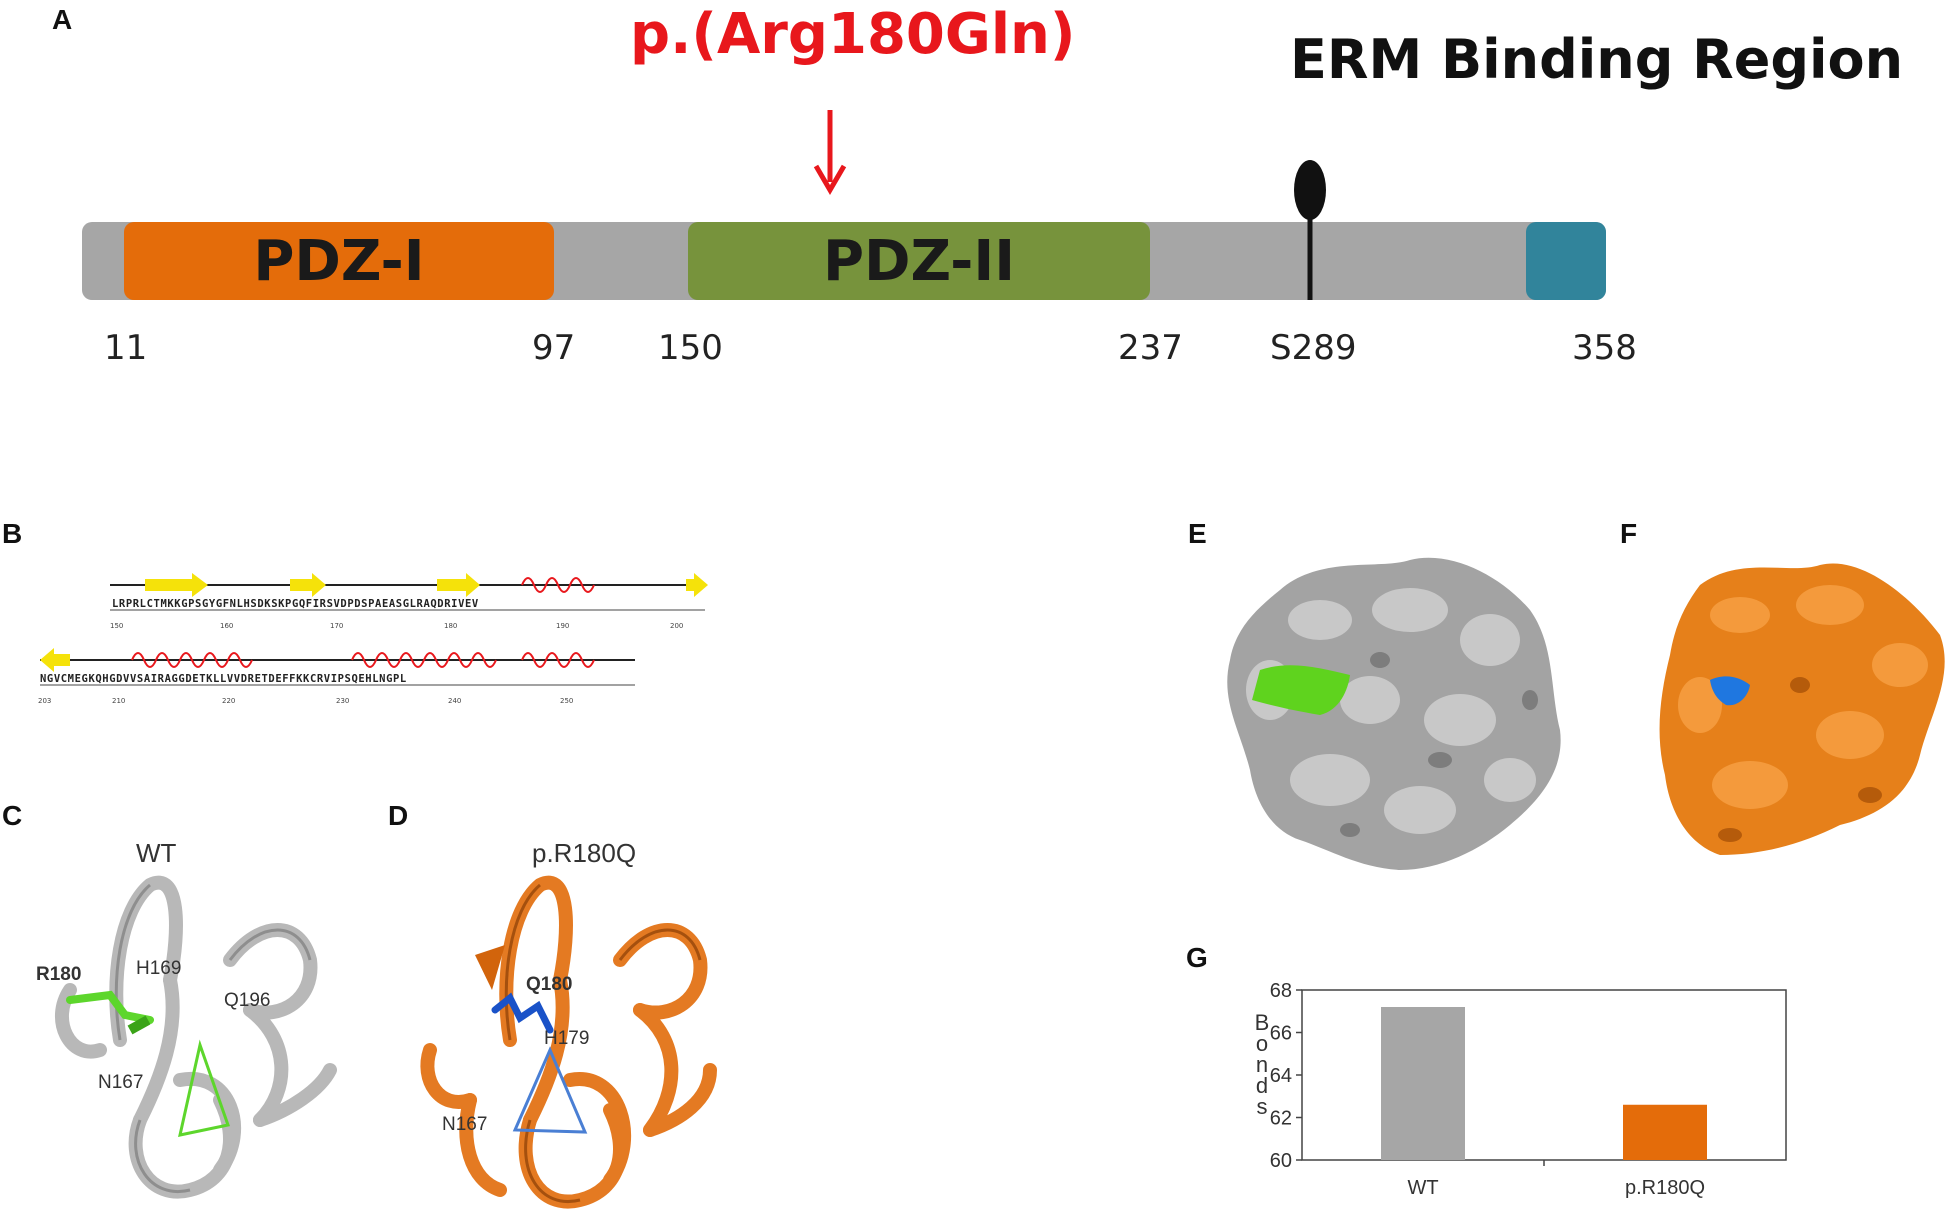 The image size is (1950, 1224). Describe the element at coordinates (59, 974) in the screenshot. I see `residue-label: R180` at that location.